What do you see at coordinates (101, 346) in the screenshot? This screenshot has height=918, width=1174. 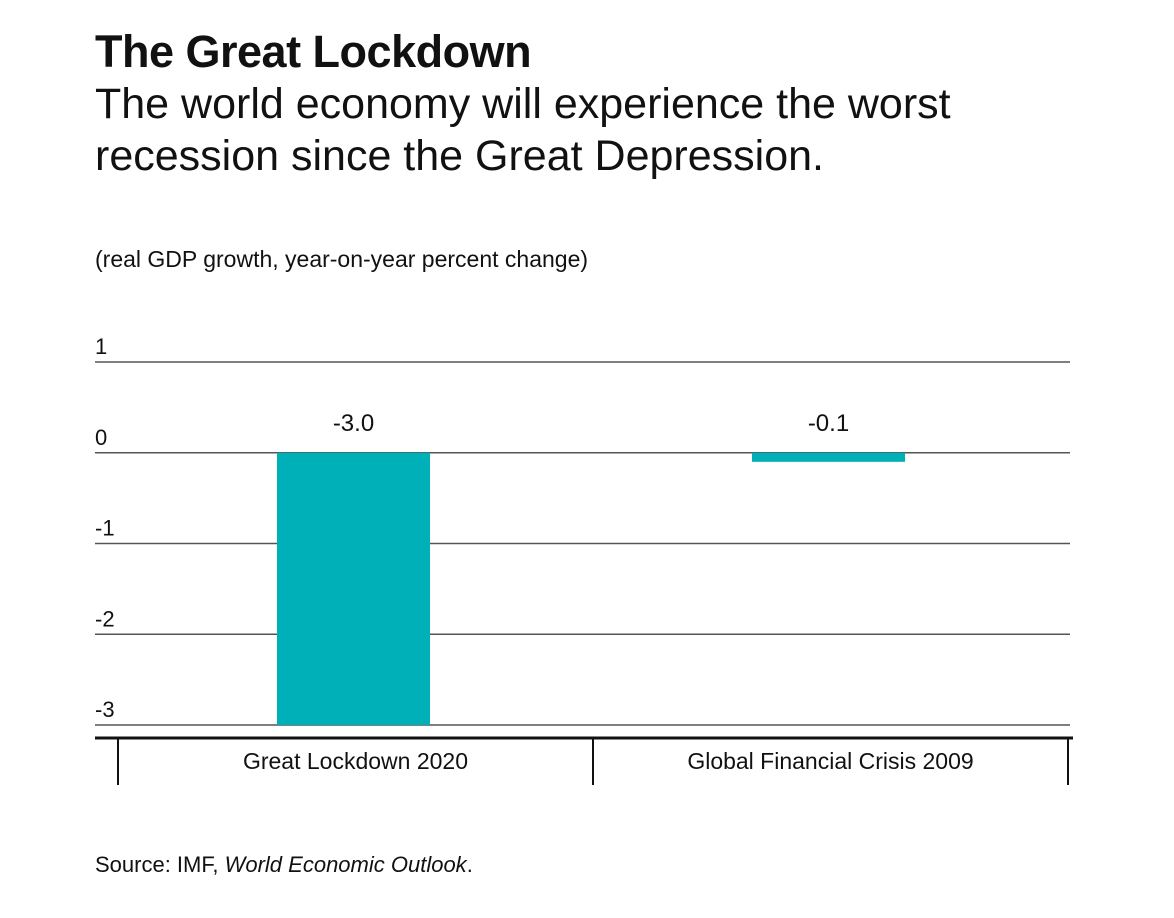 I see `y-tick-label: 1` at bounding box center [101, 346].